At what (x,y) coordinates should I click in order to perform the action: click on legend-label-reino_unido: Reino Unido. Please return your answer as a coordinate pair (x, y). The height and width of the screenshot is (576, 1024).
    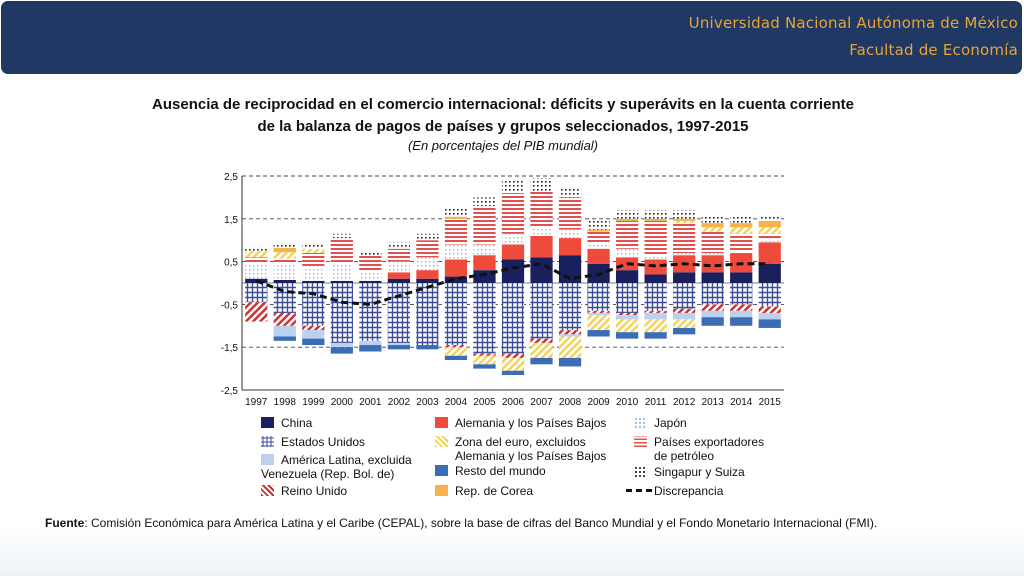
    Looking at the image, I should click on (314, 491).